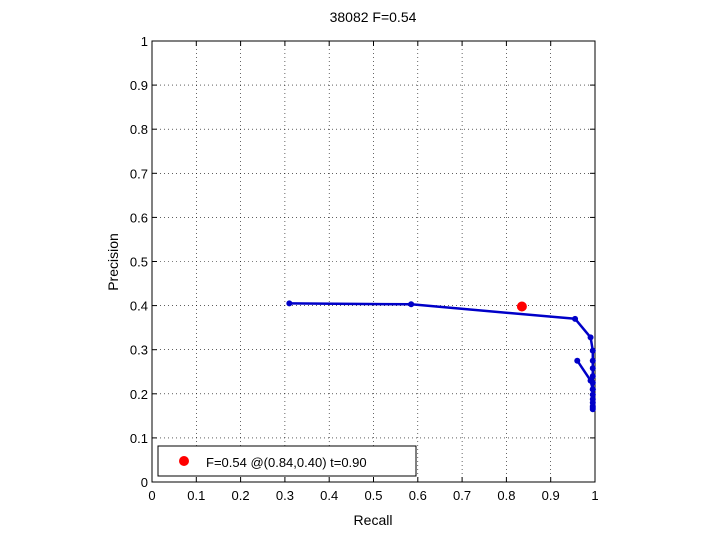 This screenshot has width=720, height=540. What do you see at coordinates (184, 461) in the screenshot?
I see `legend-marker` at bounding box center [184, 461].